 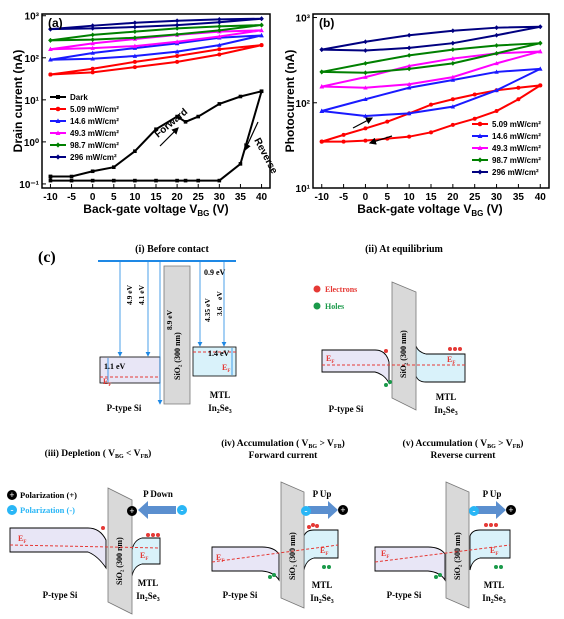 I want to click on ptype-si-label-i: P-type Si, so click(x=124, y=408).